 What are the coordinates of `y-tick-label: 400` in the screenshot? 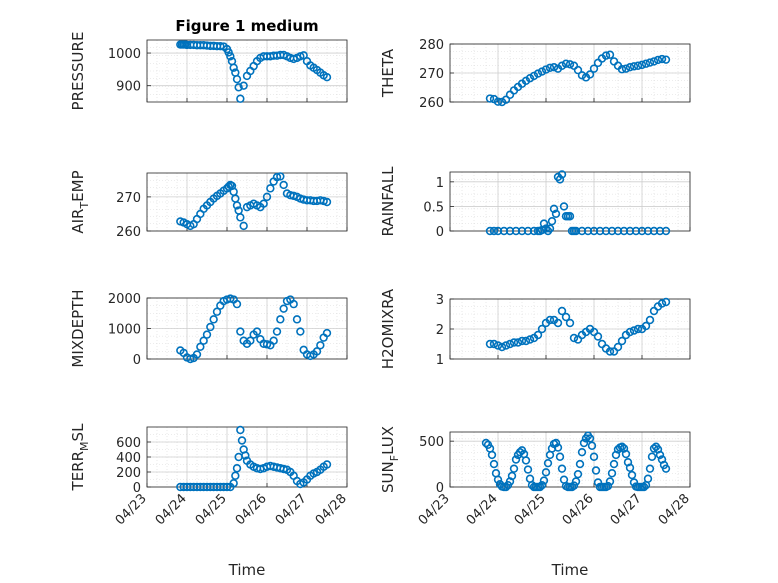 It's located at (128, 458).